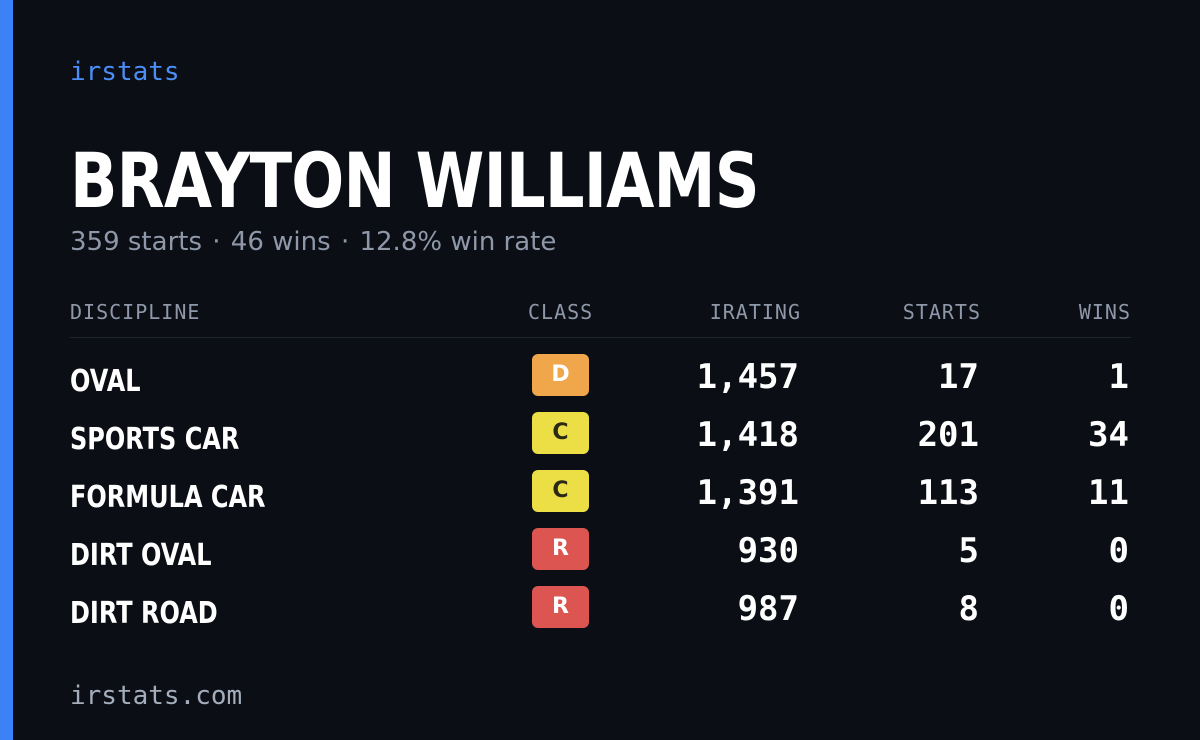 This screenshot has height=740, width=1200. Describe the element at coordinates (968, 551) in the screenshot. I see `starts-value: 5` at that location.